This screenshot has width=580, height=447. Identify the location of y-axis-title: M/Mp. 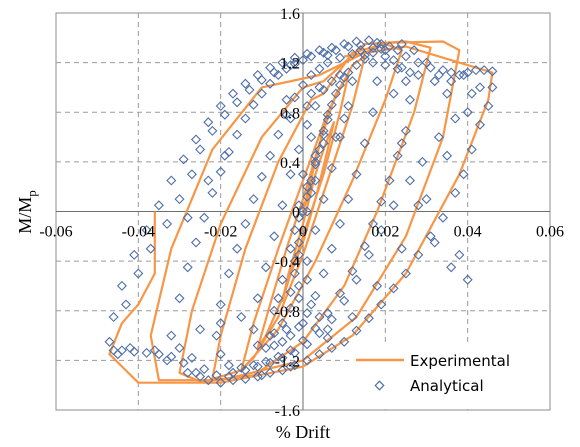
(27, 212).